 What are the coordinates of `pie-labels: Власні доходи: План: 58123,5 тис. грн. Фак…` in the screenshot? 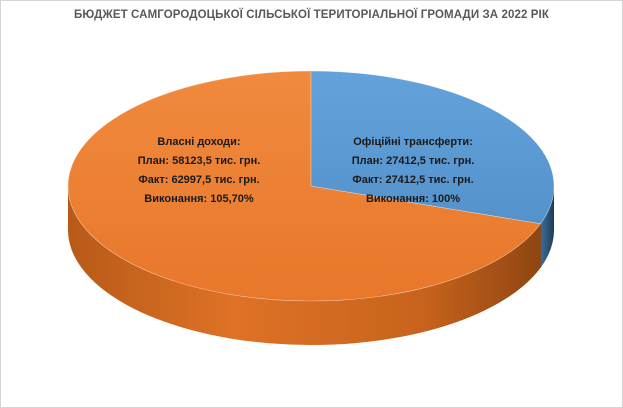 It's located at (306, 170).